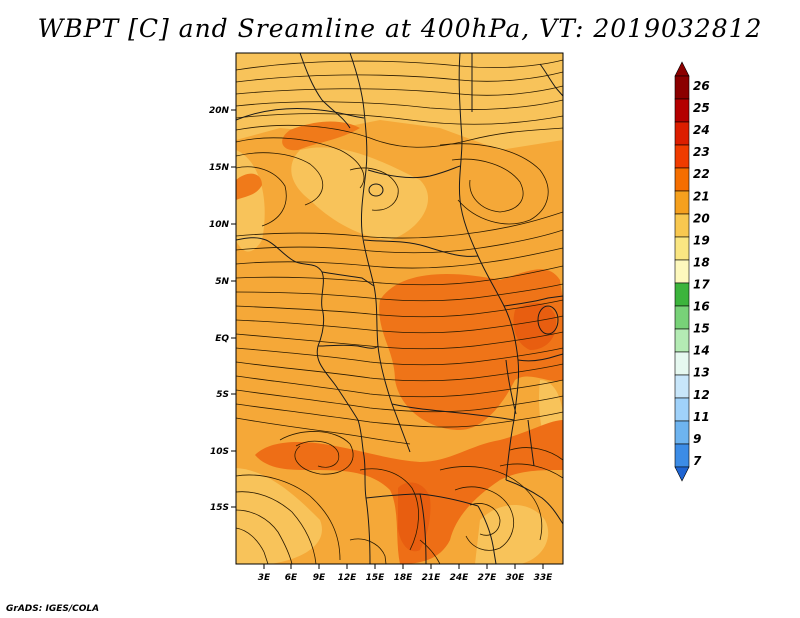 This screenshot has width=800, height=618. I want to click on wbpt-zone-20c-southwest, so click(279, 516).